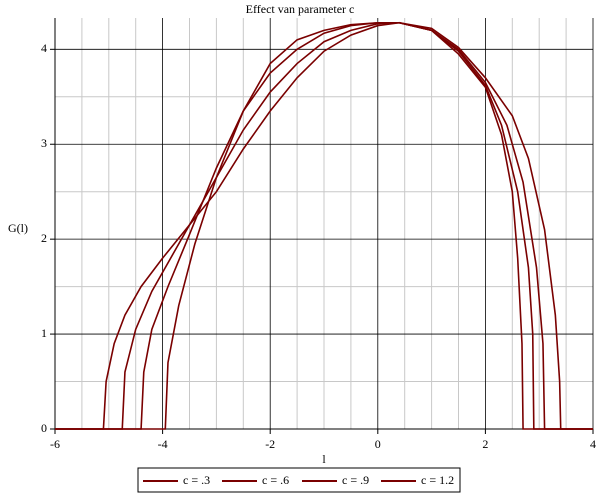  What do you see at coordinates (44, 428) in the screenshot?
I see `y-tick-label: 0` at bounding box center [44, 428].